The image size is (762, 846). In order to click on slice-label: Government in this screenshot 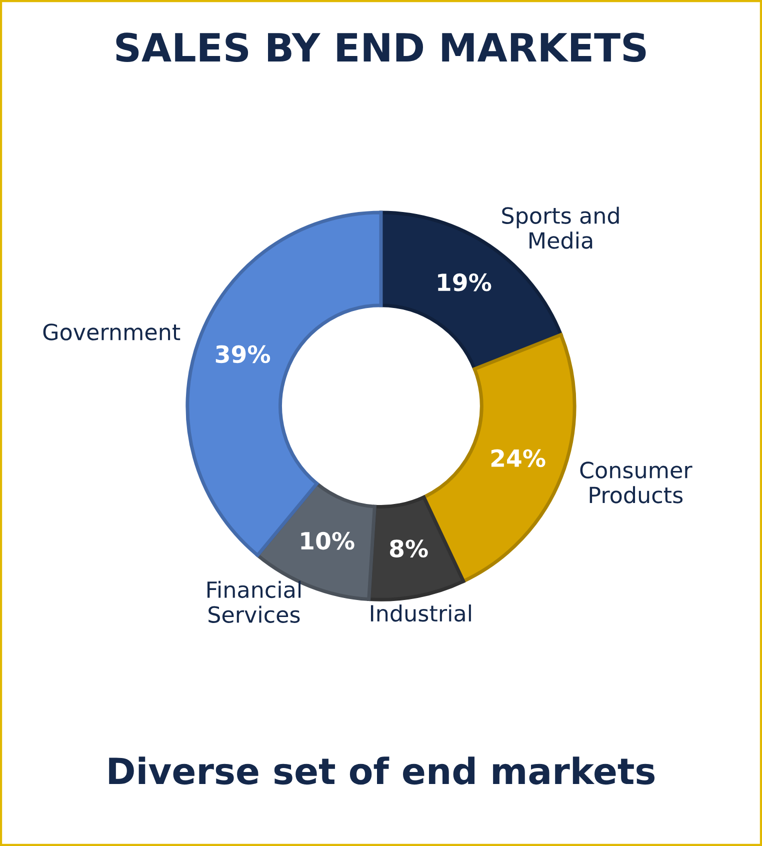, I will do `click(111, 332)`.